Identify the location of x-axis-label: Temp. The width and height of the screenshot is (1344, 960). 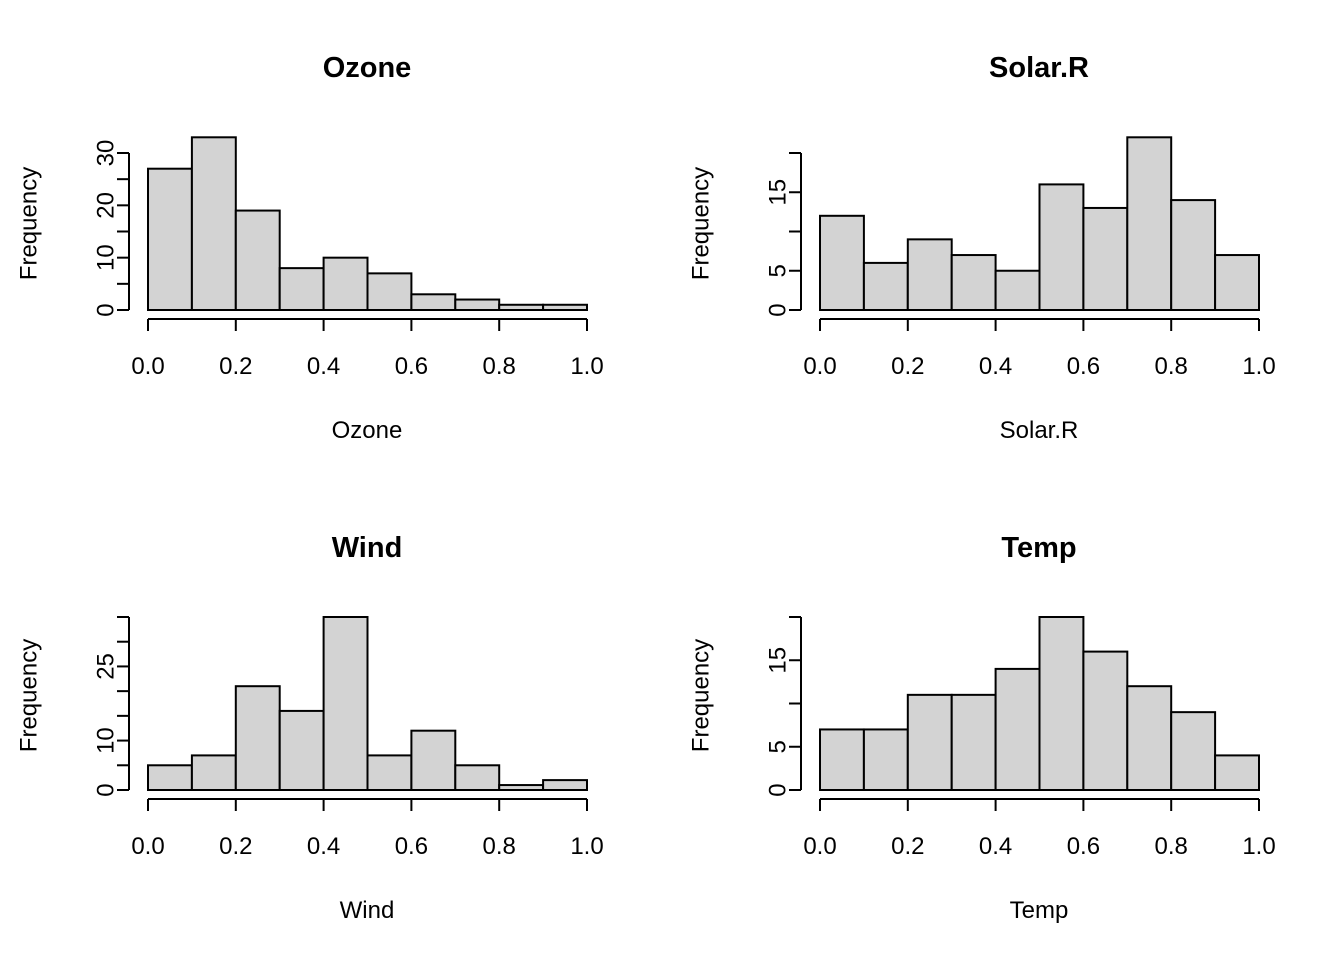
(1039, 910).